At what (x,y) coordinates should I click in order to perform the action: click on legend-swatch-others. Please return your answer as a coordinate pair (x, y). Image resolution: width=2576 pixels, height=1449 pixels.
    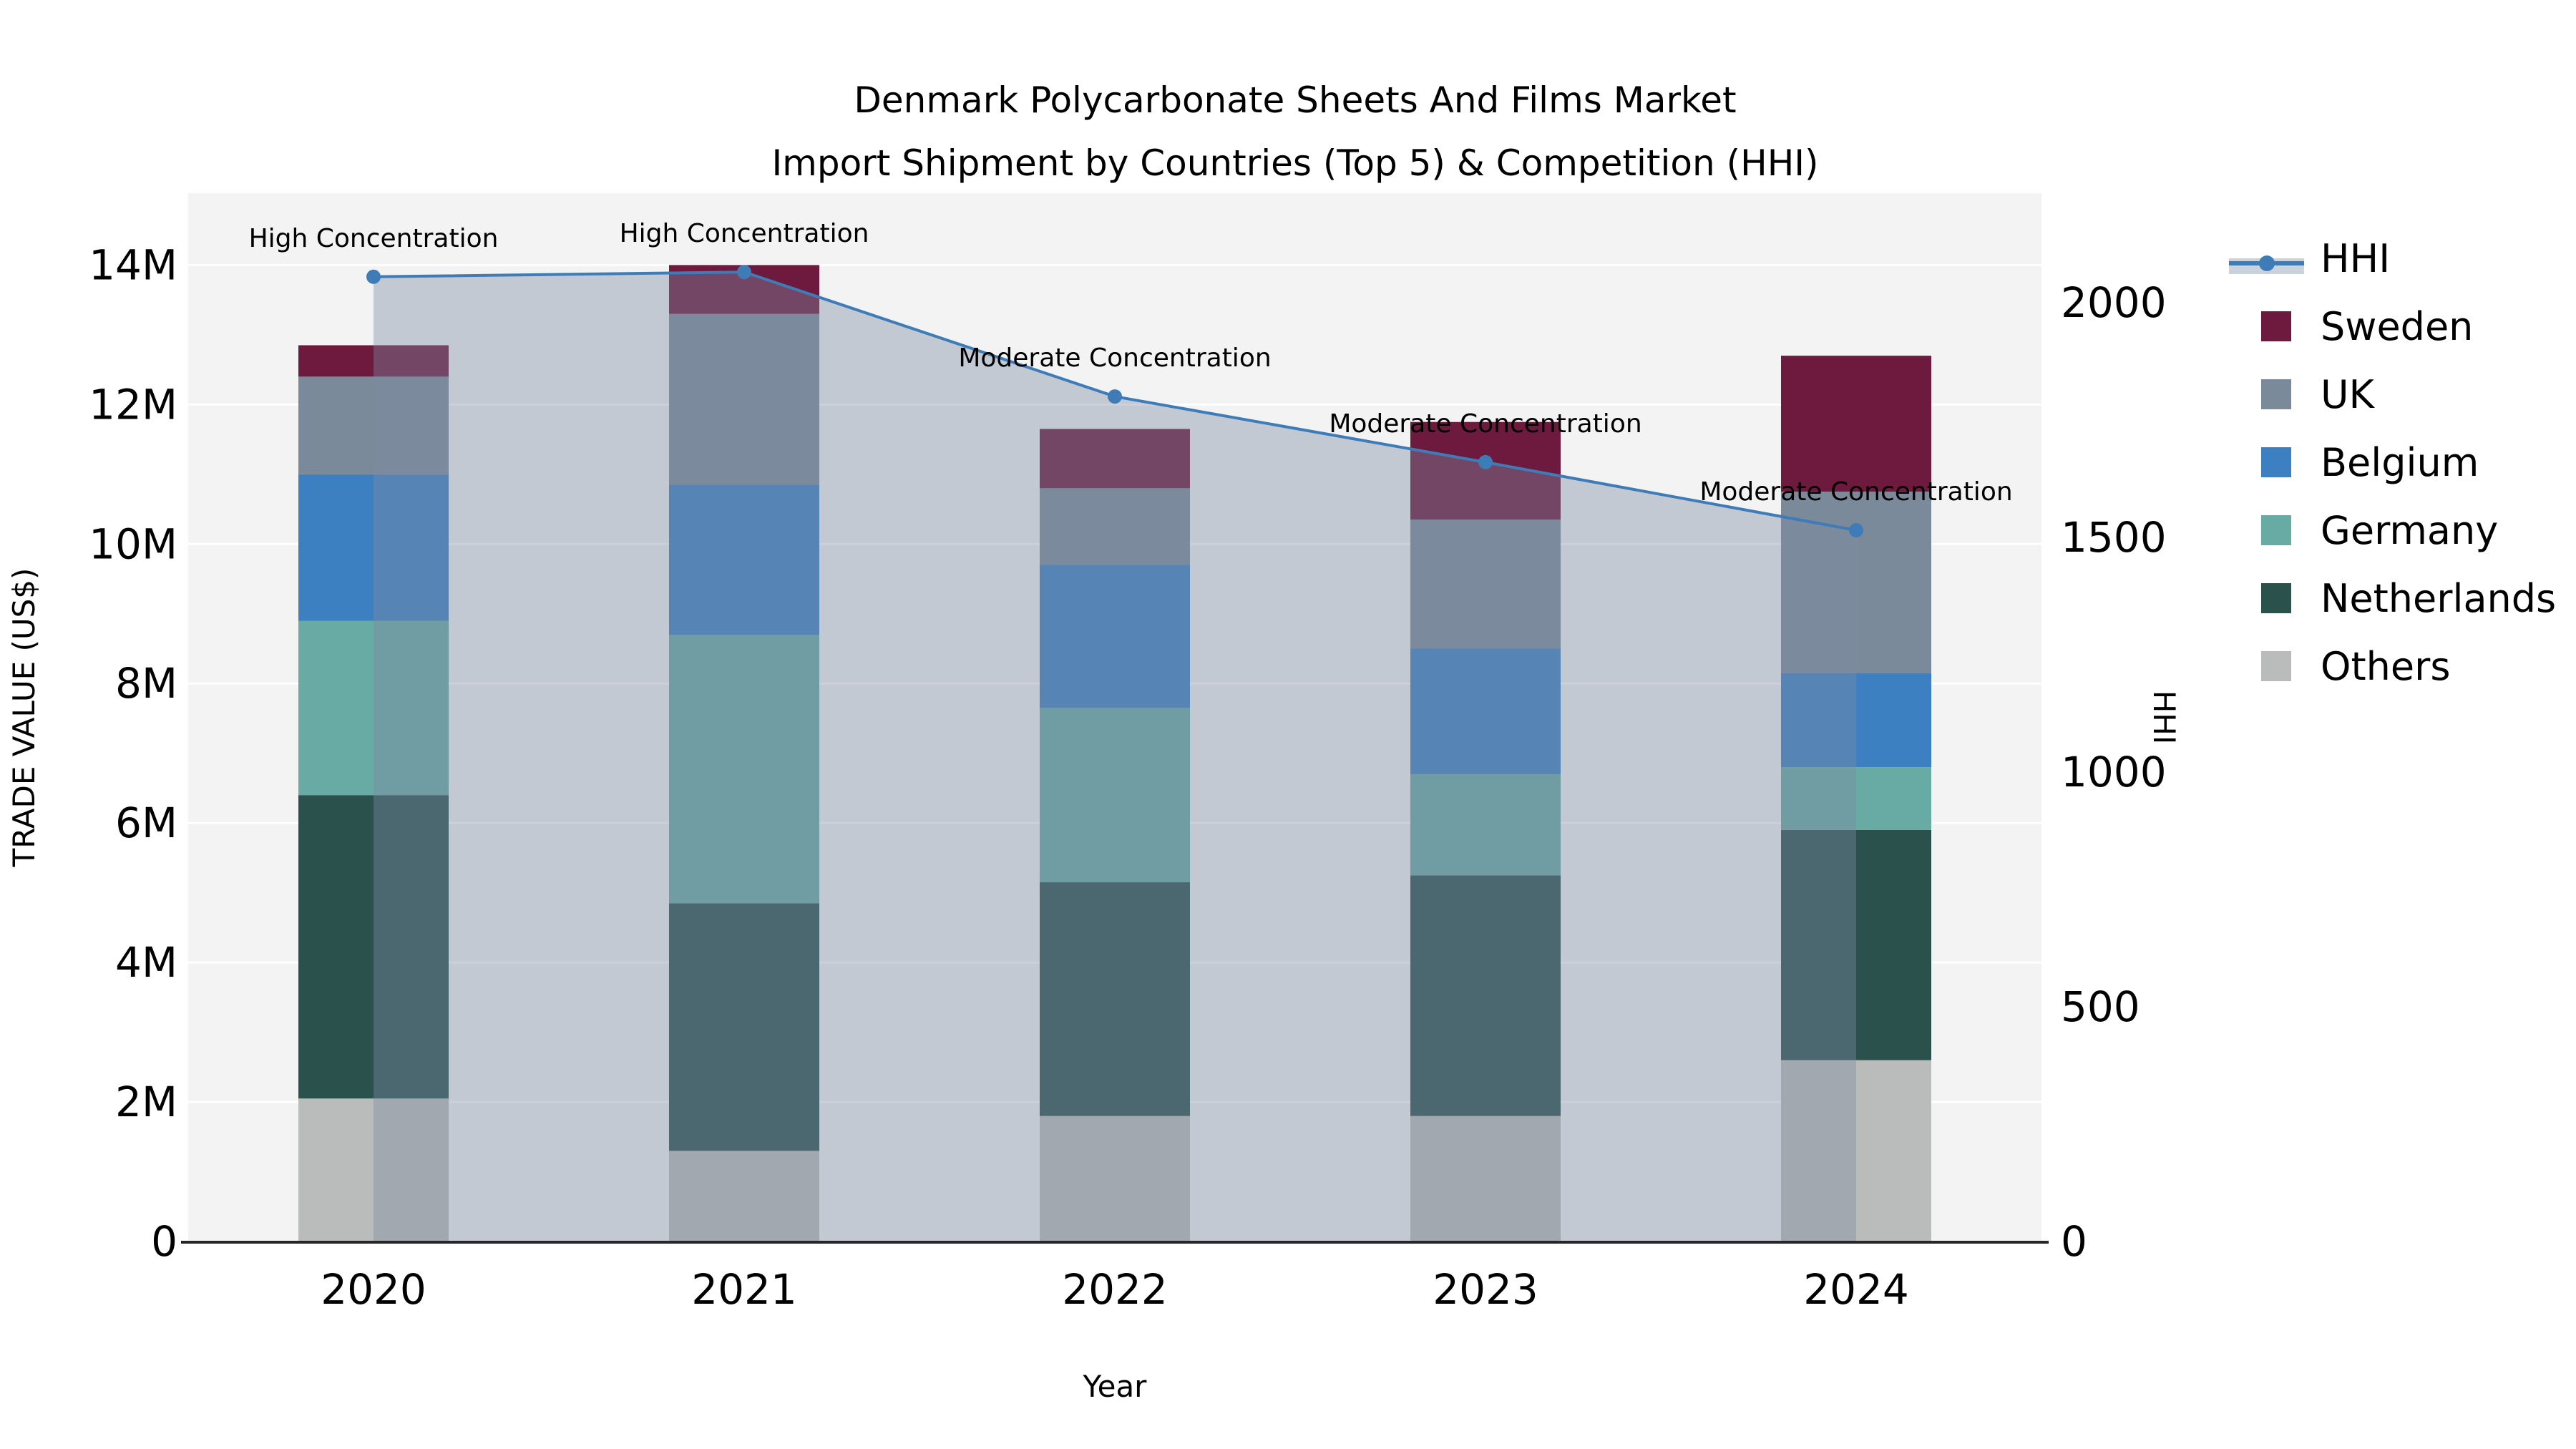
    Looking at the image, I should click on (2276, 666).